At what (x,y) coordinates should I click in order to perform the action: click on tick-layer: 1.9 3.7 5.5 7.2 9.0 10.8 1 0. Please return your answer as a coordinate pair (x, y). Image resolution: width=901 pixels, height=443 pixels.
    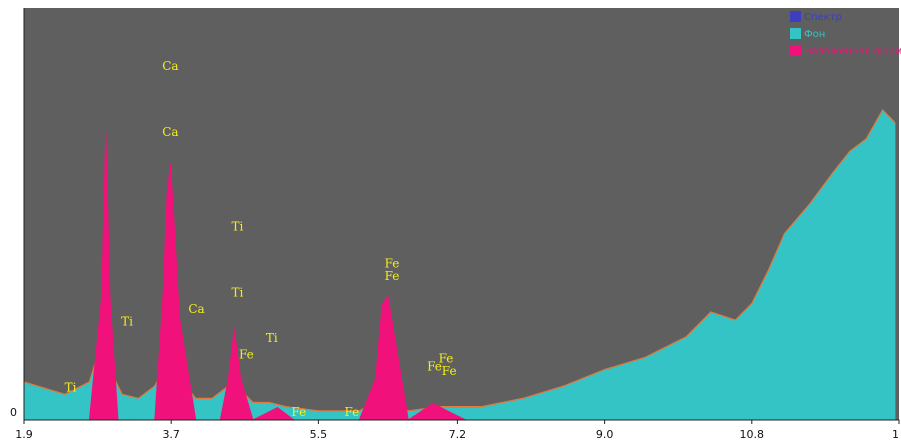
    Looking at the image, I should click on (455, 423).